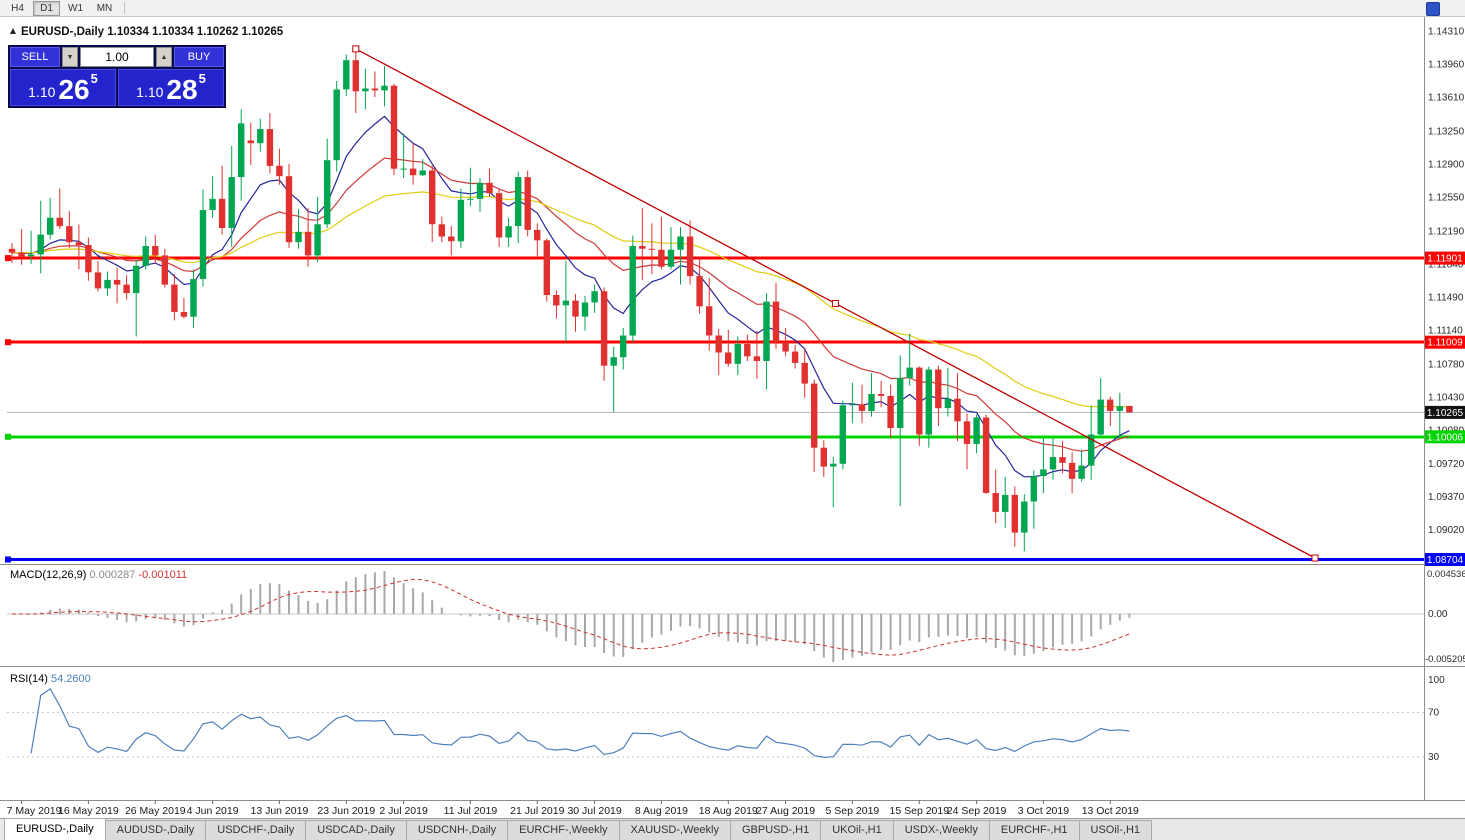 The image size is (1465, 840). What do you see at coordinates (75, 8) in the screenshot?
I see `timeframe-button-w1: W1` at bounding box center [75, 8].